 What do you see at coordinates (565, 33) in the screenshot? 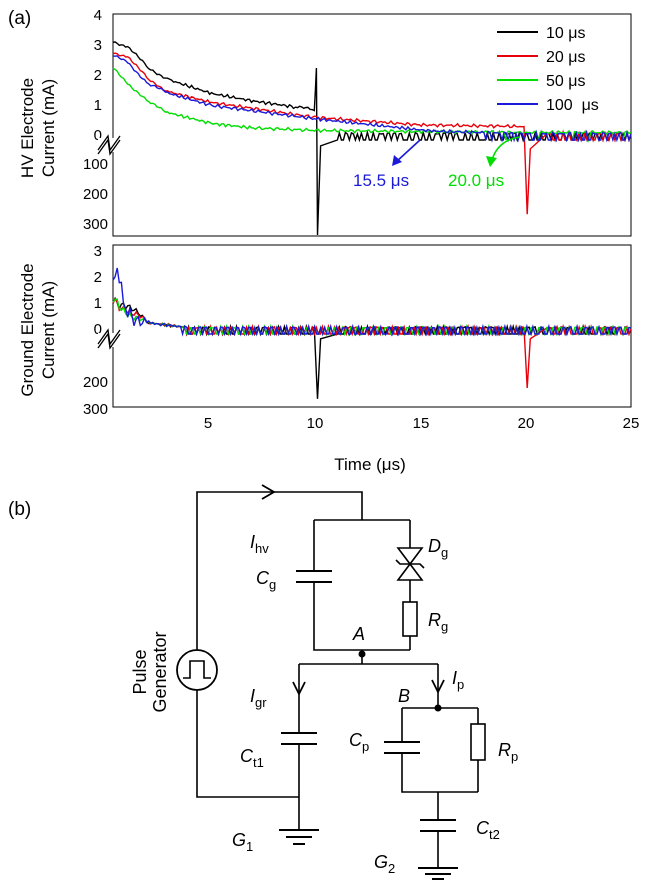
I see `legend-label-10us: 10 μs` at bounding box center [565, 33].